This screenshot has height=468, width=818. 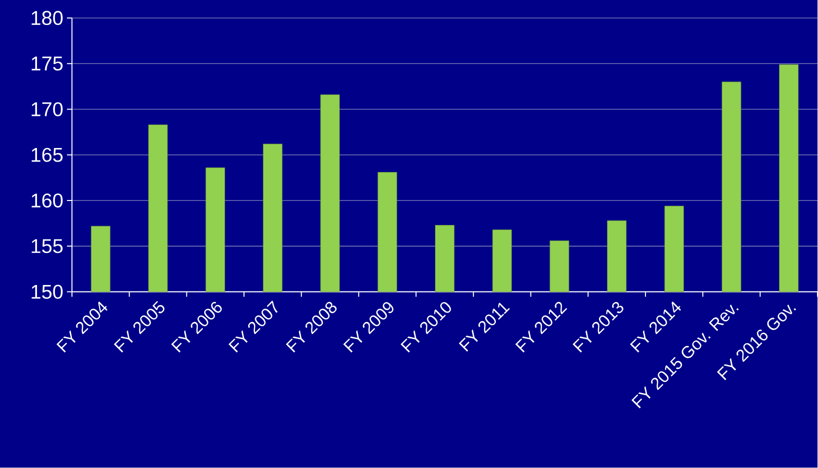 I want to click on y-tick-label: 150, so click(x=47, y=291).